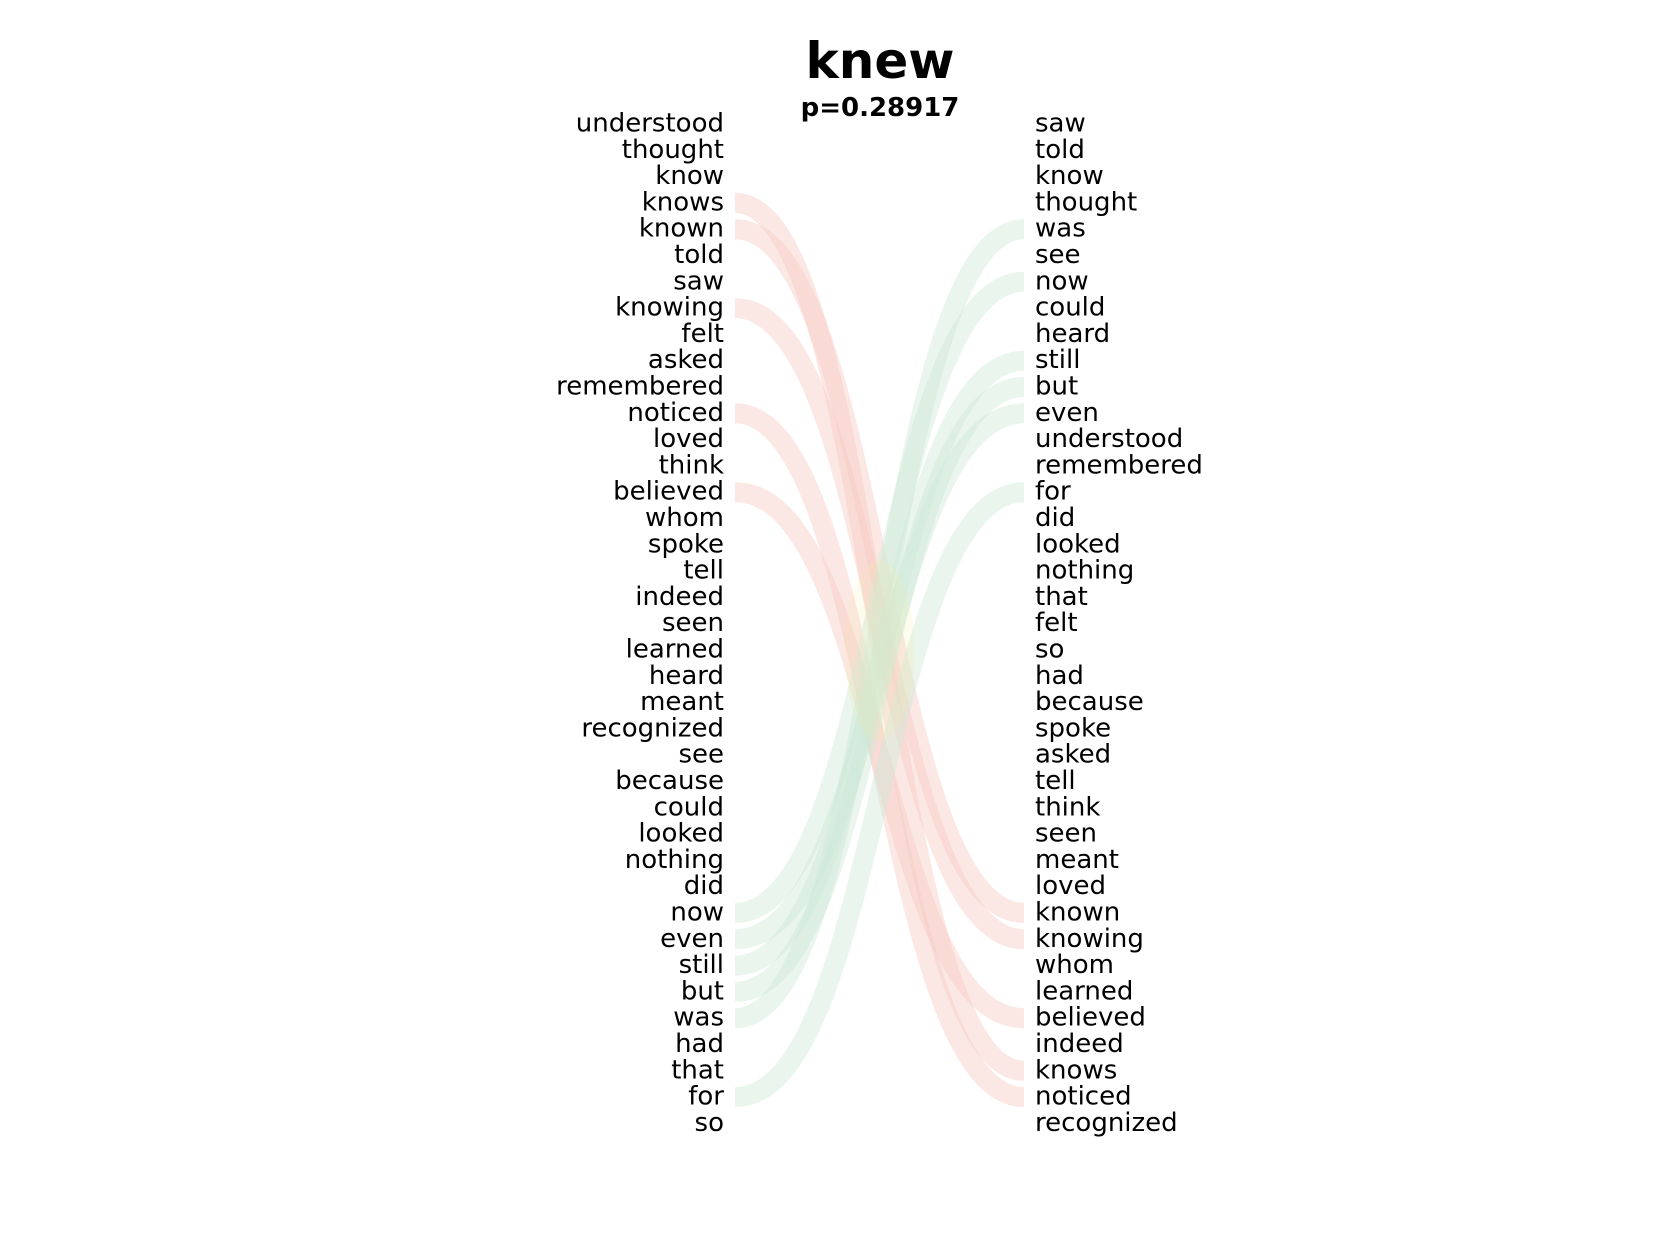  Describe the element at coordinates (1067, 807) in the screenshot. I see `right-word-think: think` at that location.